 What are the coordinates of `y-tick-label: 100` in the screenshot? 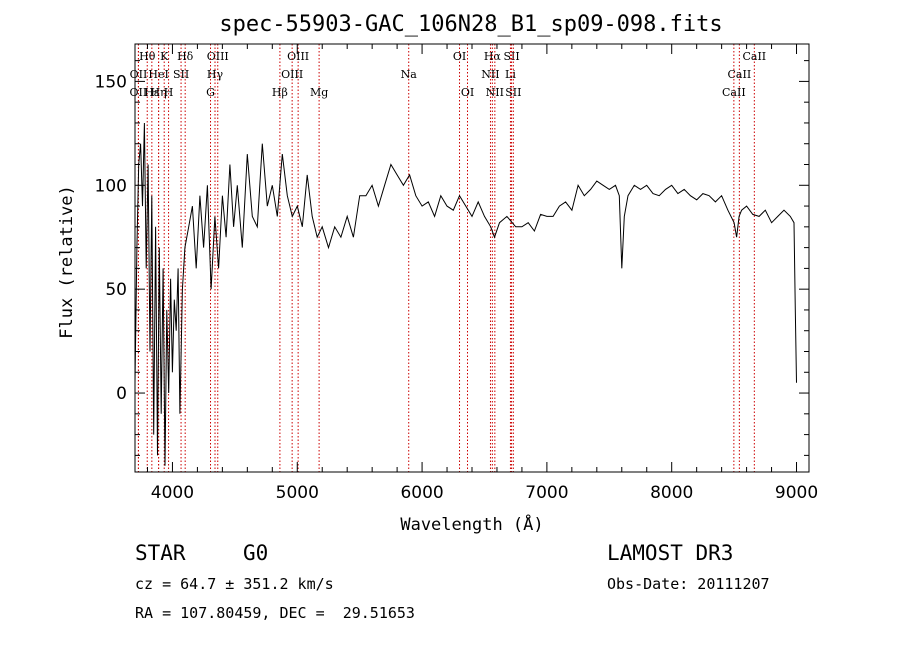 It's located at (111, 186).